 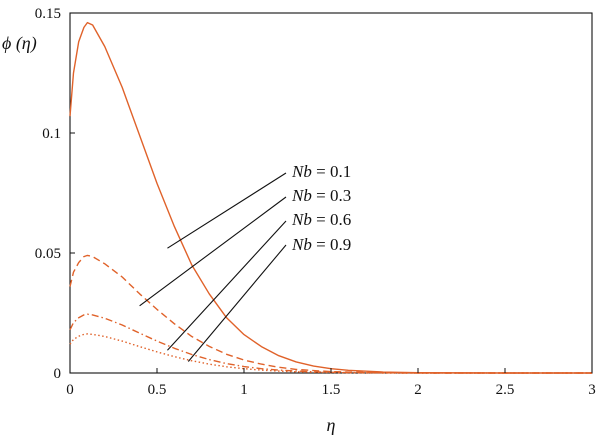 I want to click on x-axis-title: η, so click(x=331, y=425).